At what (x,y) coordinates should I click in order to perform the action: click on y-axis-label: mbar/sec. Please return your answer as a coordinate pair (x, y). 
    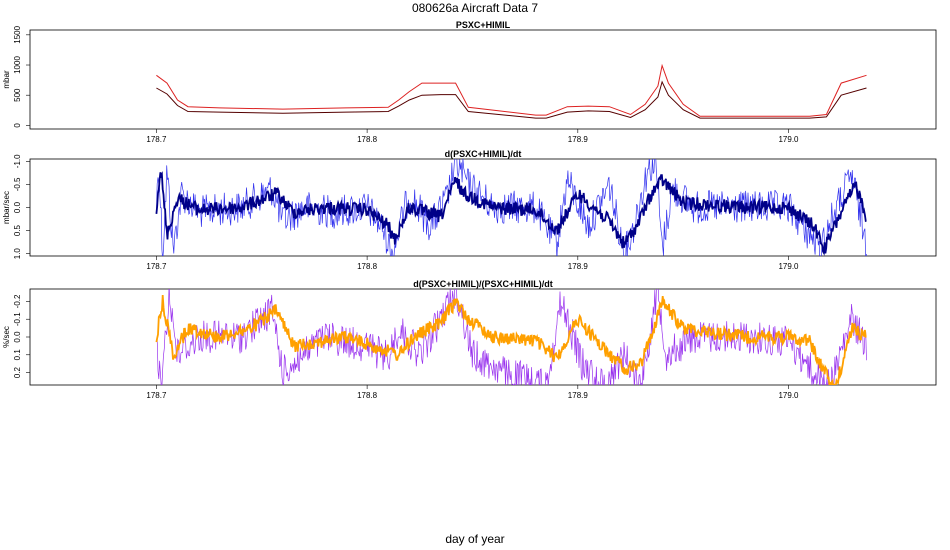
    Looking at the image, I should click on (6, 207).